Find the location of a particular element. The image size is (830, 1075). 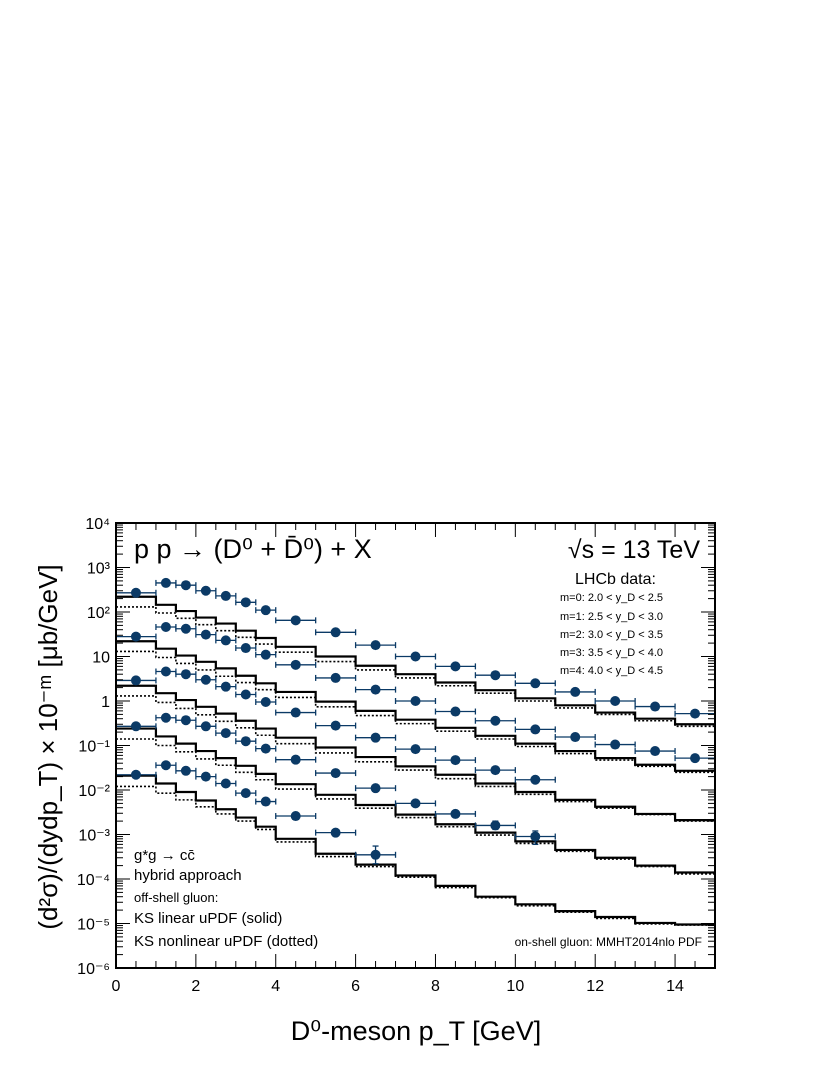

y-tick-label: 10⁻¹ is located at coordinates (94, 747).